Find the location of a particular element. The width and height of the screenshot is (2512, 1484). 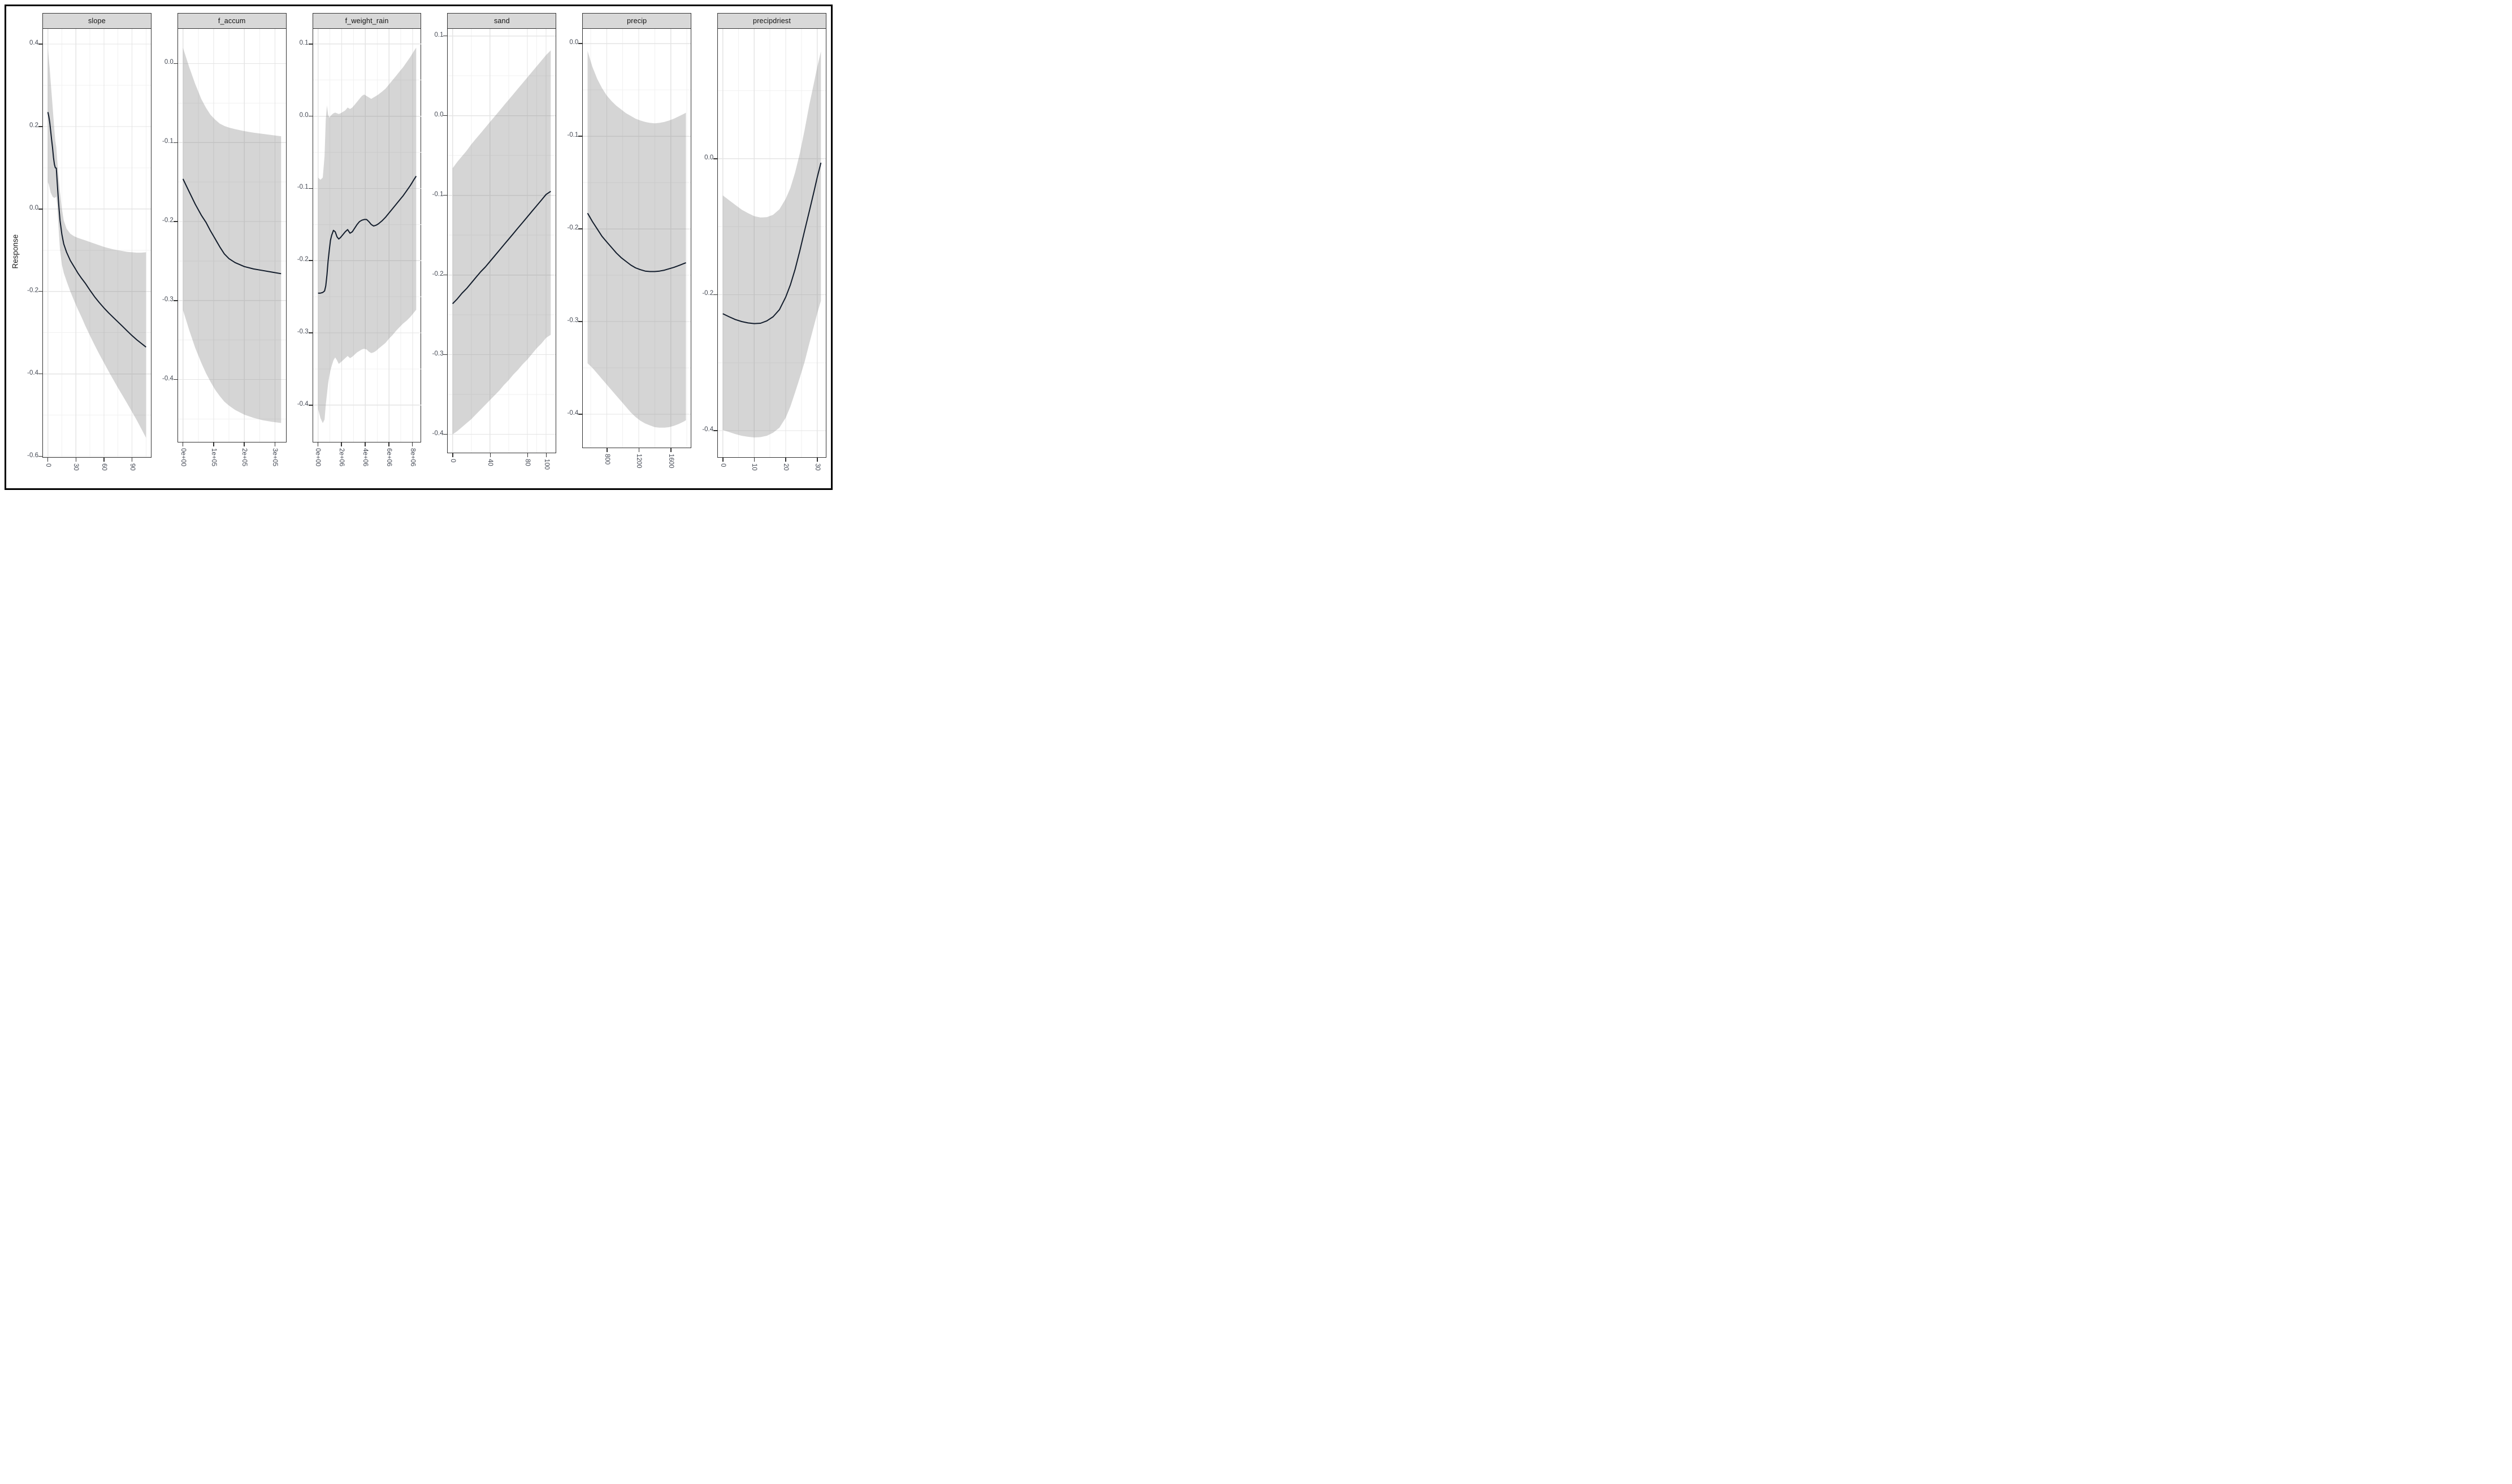

facet-strip: precip is located at coordinates (637, 21).